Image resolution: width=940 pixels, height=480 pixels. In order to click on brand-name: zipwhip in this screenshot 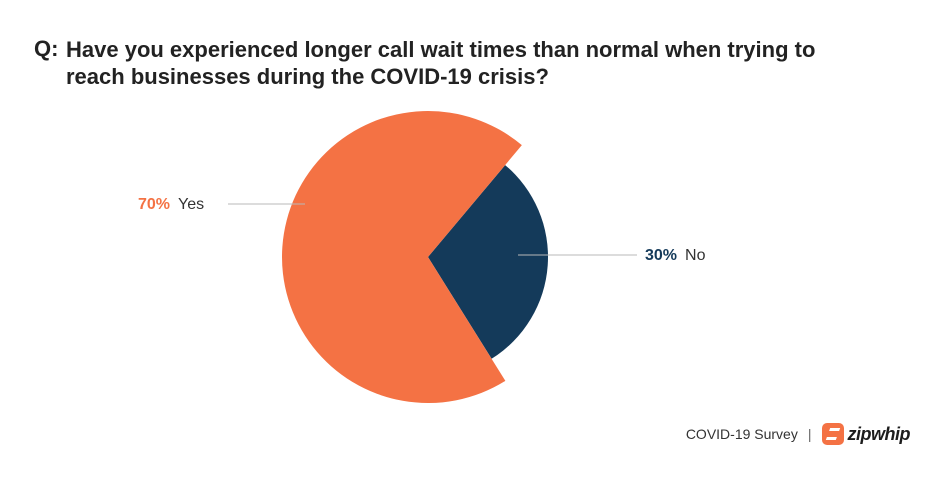, I will do `click(879, 433)`.